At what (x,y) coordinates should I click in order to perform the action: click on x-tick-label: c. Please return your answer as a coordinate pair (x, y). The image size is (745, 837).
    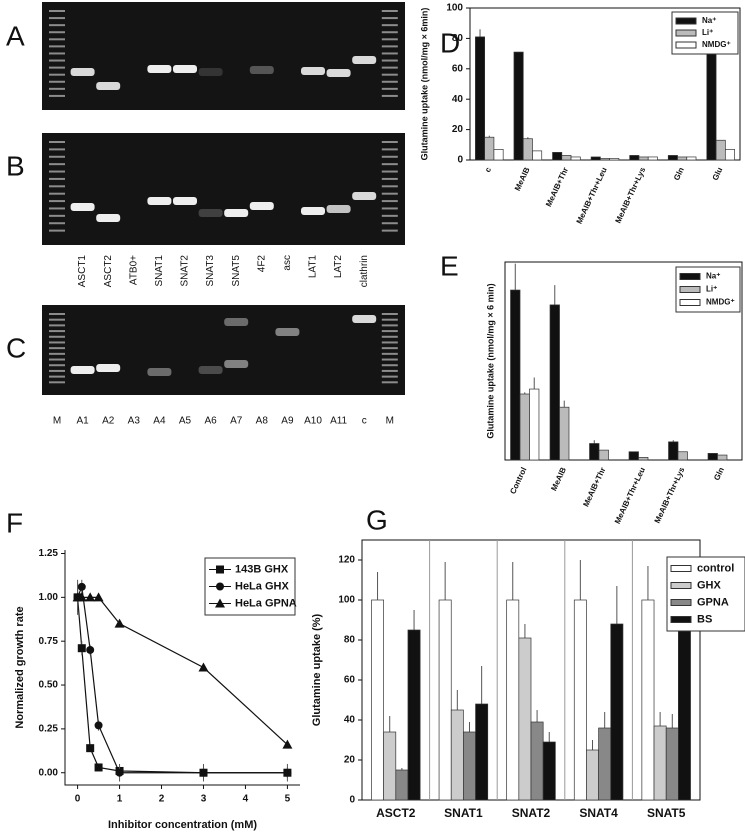
    Looking at the image, I should click on (488, 169).